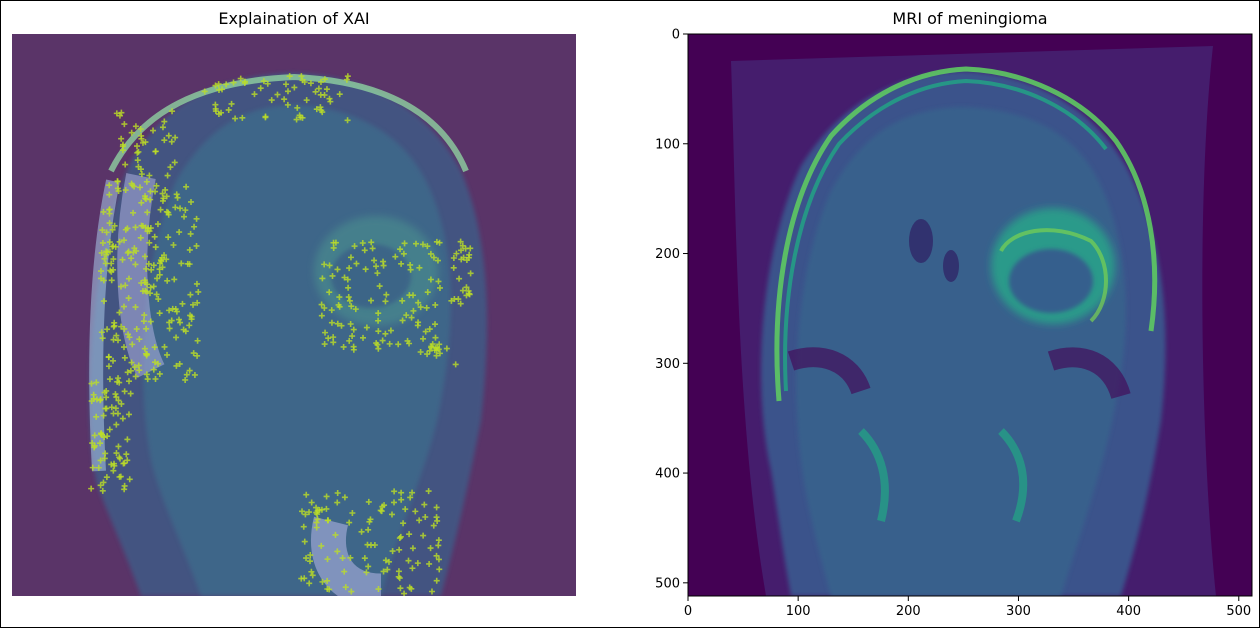  Describe the element at coordinates (970, 18) in the screenshot. I see `right-panel-title: MRI of meningioma` at that location.